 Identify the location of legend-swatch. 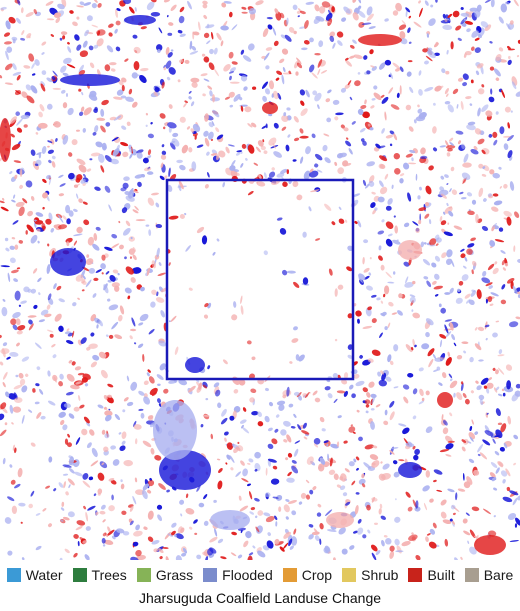
(471, 575).